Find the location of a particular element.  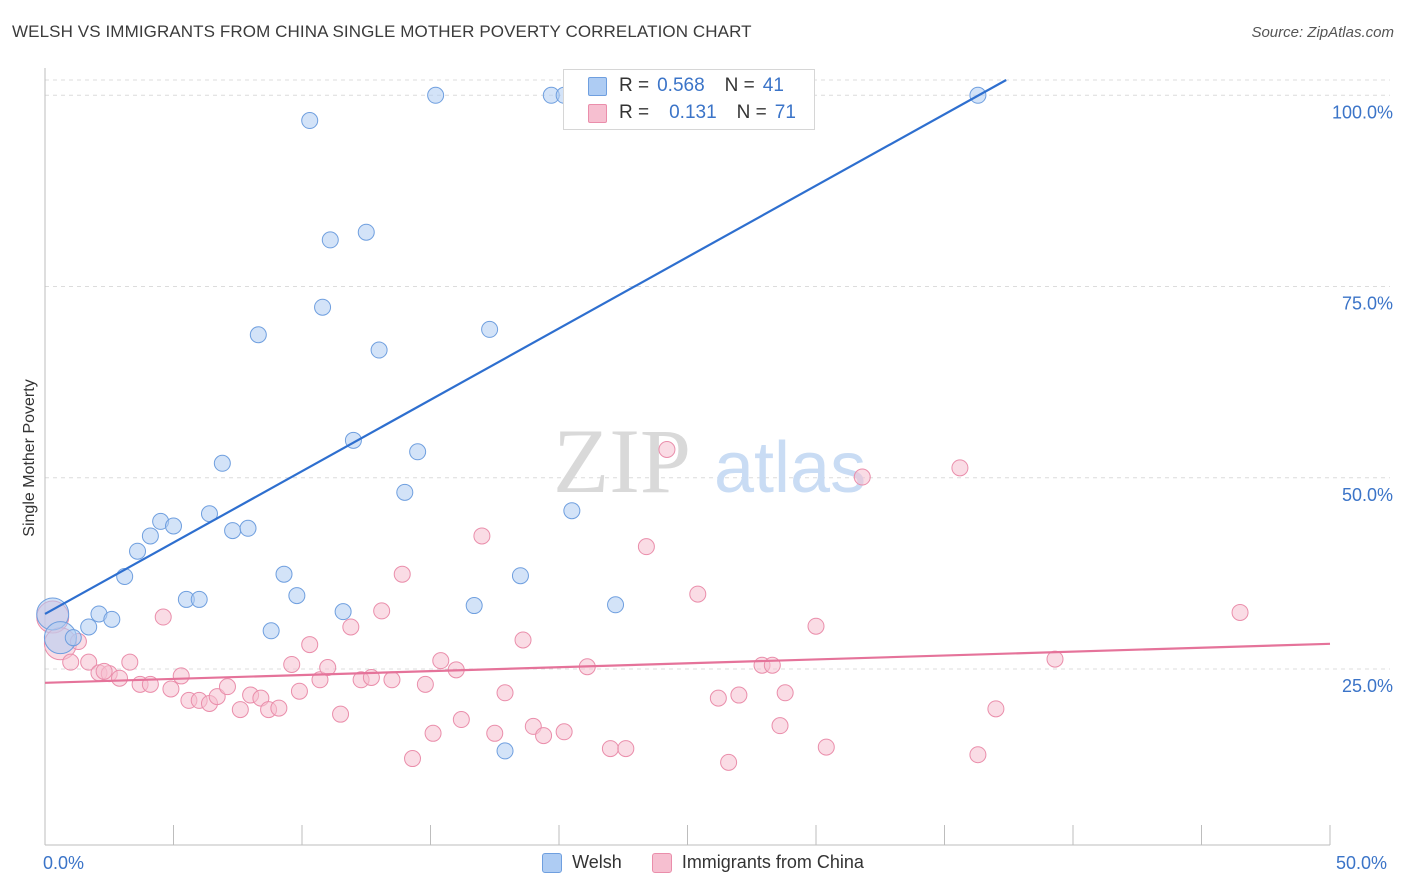

source-label: Source: ZipAtlas.com is located at coordinates (1322, 32).